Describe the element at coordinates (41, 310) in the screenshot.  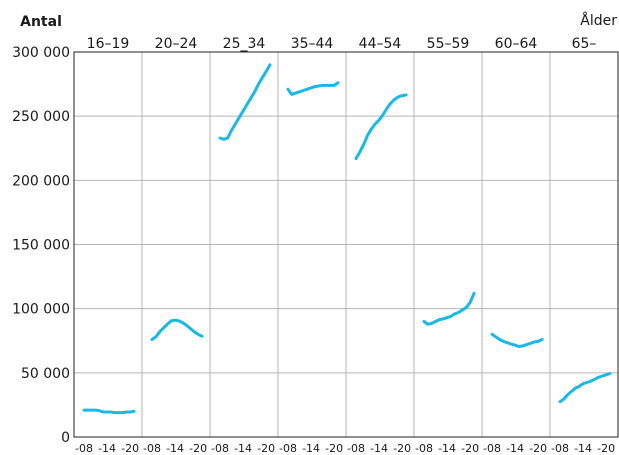
I see `y-tick-label: 100 000` at that location.